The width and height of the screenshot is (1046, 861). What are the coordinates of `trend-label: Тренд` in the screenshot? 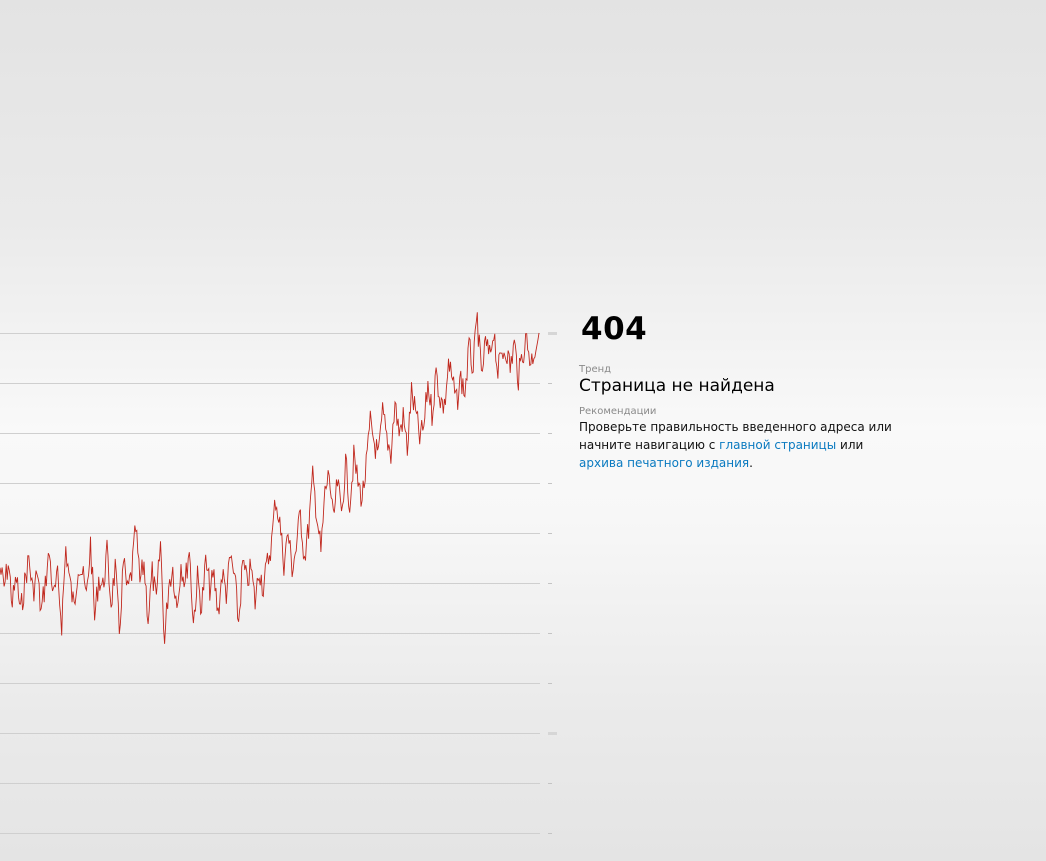 It's located at (595, 369).